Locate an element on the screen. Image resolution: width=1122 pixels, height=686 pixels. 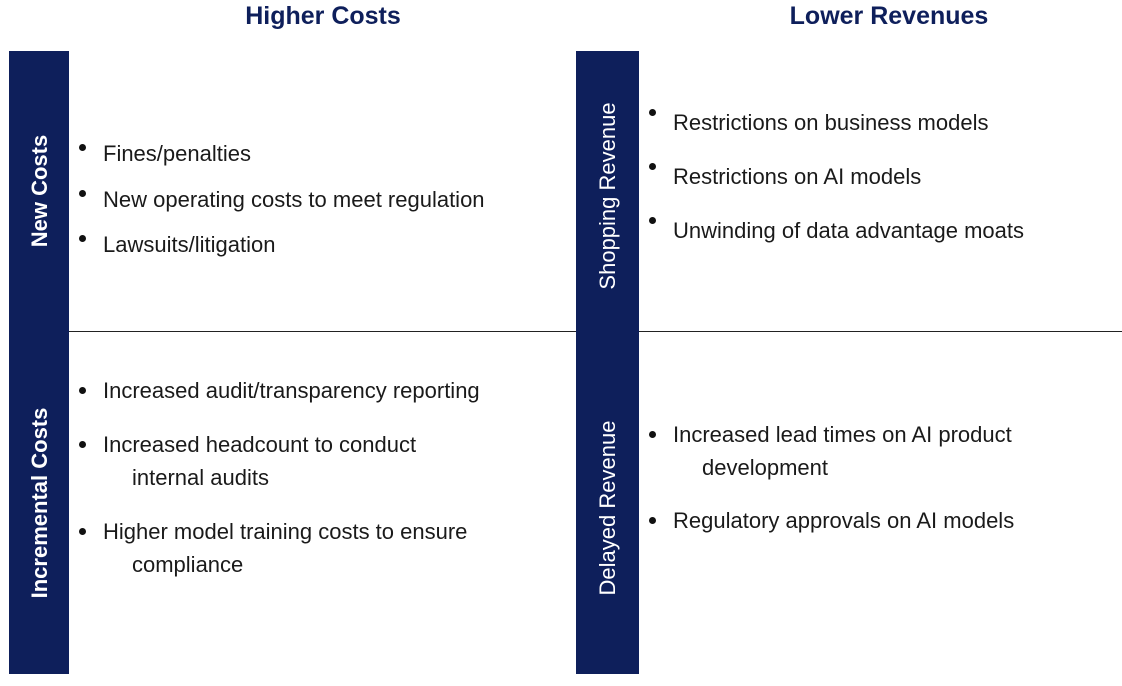
list-item: Restrictions on AI models is located at coordinates (836, 177).